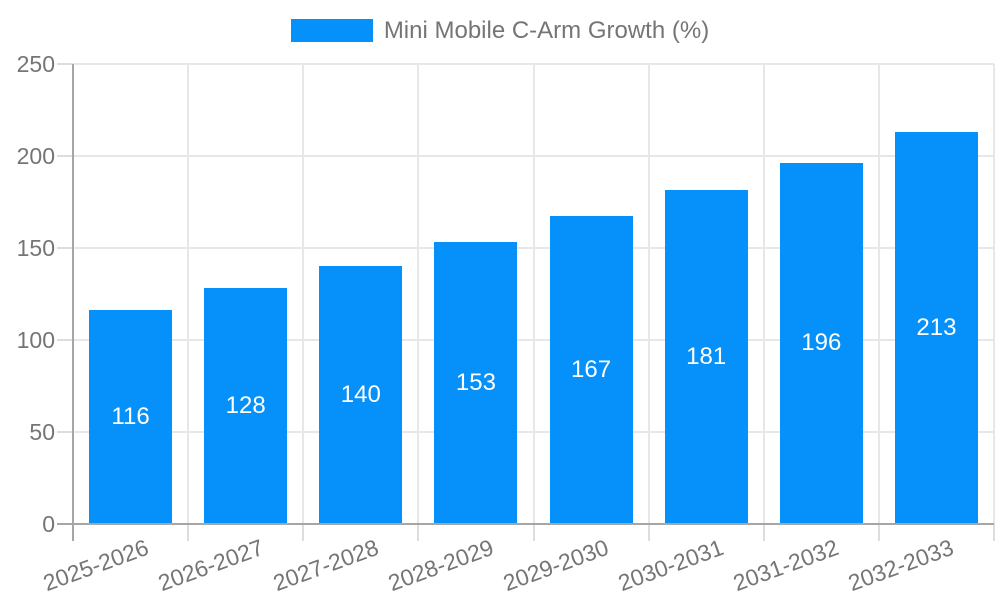 Image resolution: width=1000 pixels, height=600 pixels. I want to click on x-axis-tick-label: 2025-2026, so click(95, 565).